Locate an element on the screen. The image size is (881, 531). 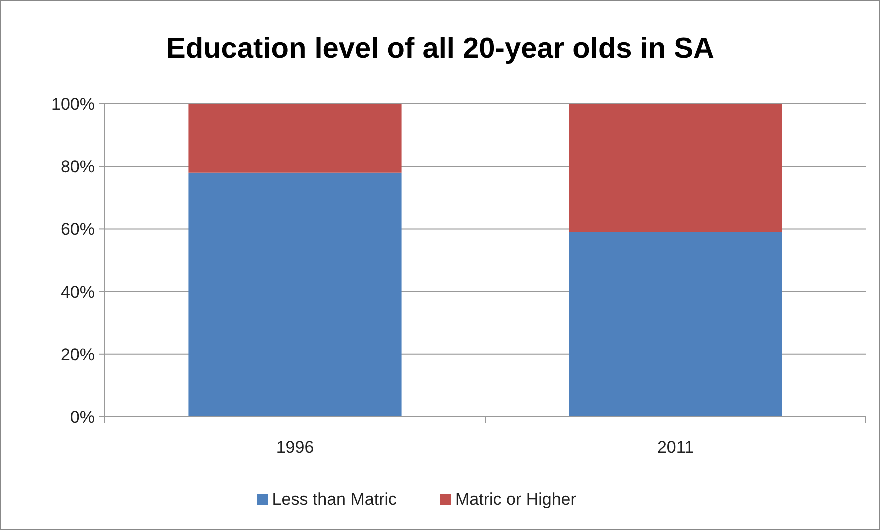
x-tick-label: 2011 is located at coordinates (675, 447).